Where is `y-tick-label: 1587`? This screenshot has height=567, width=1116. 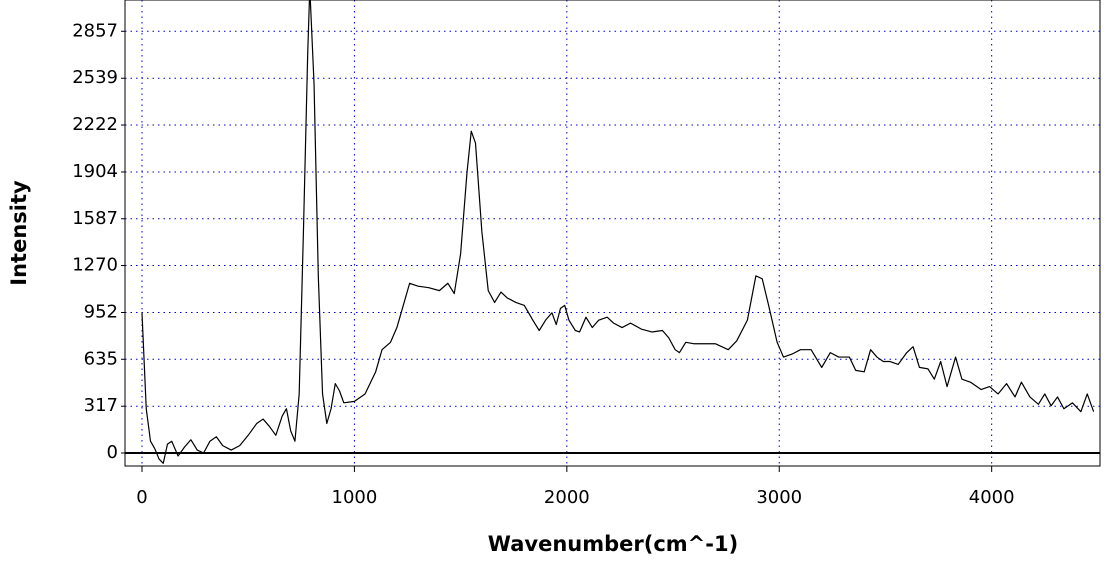
y-tick-label: 1587 is located at coordinates (95, 218).